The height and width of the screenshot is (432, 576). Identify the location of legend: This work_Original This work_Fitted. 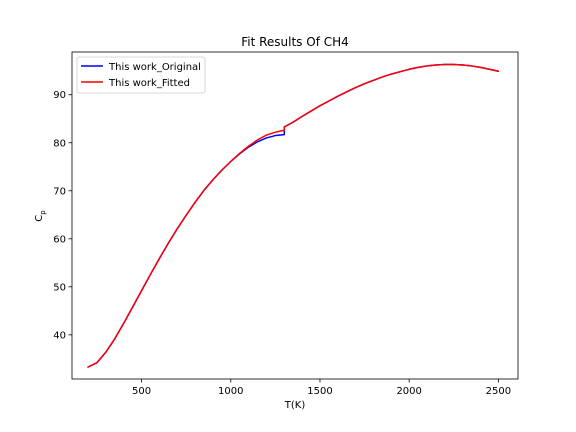
(141, 75).